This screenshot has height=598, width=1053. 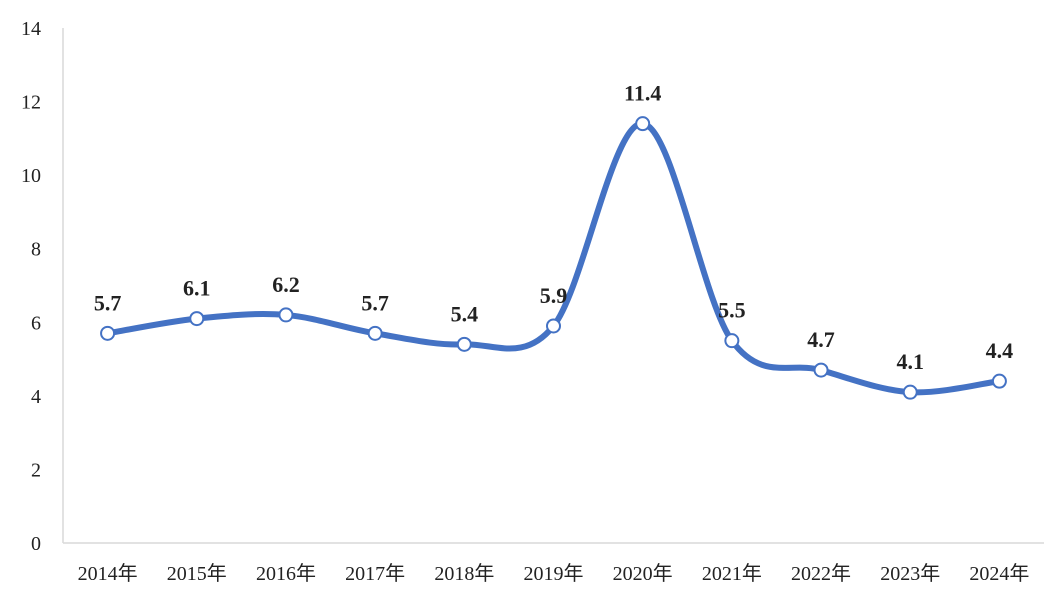 I want to click on x-tick-label: 2014年, so click(x=108, y=573).